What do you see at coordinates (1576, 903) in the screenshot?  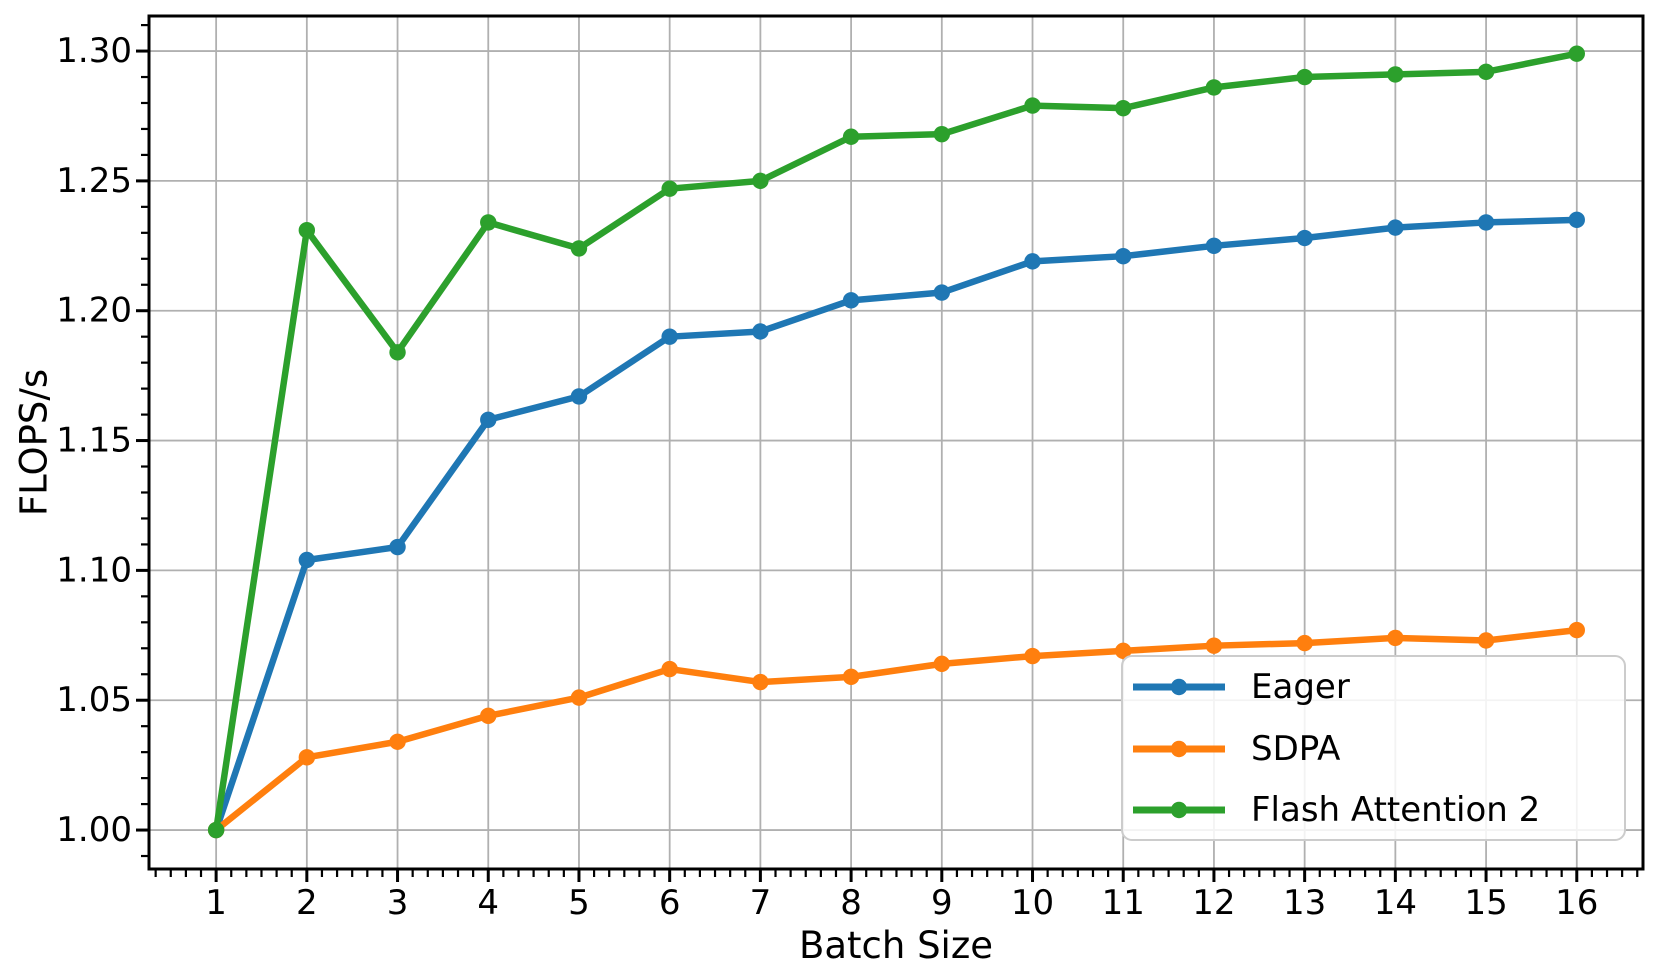 I see `x-tick-label: 16` at bounding box center [1576, 903].